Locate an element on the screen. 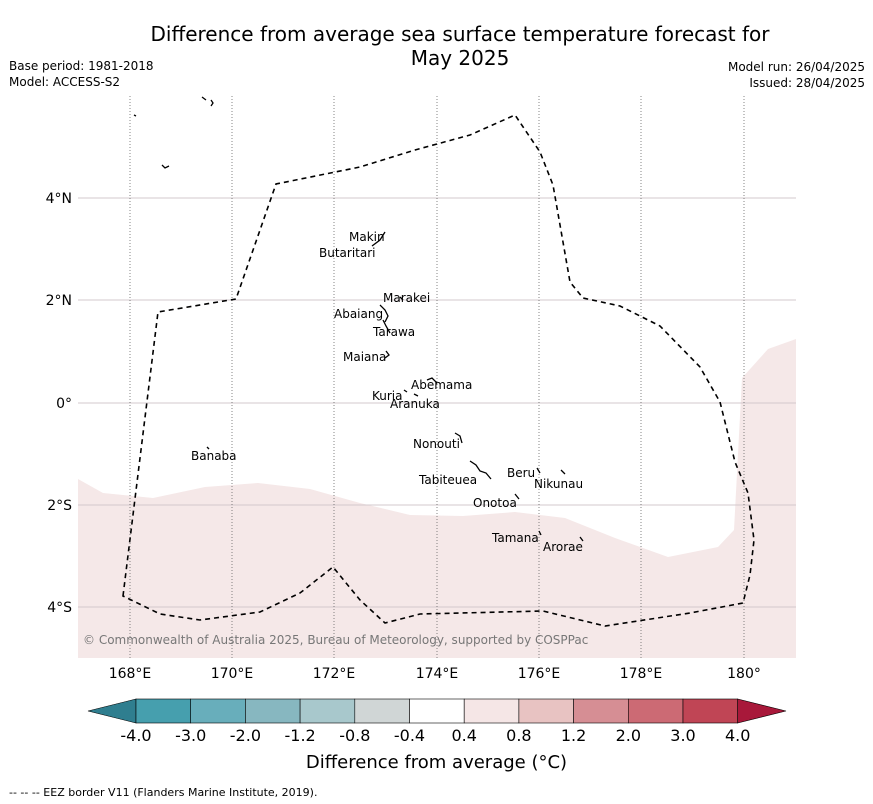 The image size is (873, 804). lon-tick-174e: 174°E is located at coordinates (437, 674).